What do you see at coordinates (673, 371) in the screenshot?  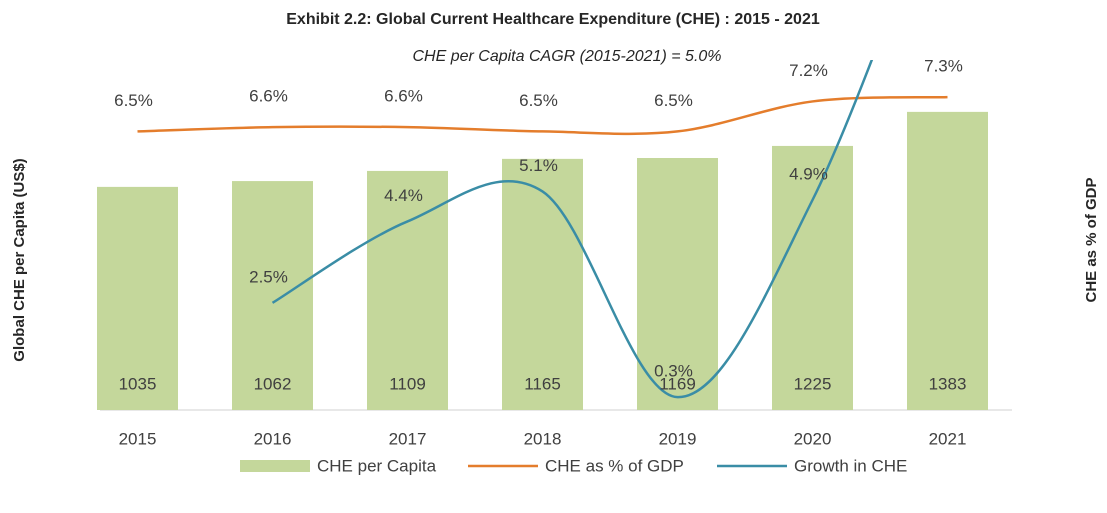 I see `line-value-label: 0.3%` at bounding box center [673, 371].